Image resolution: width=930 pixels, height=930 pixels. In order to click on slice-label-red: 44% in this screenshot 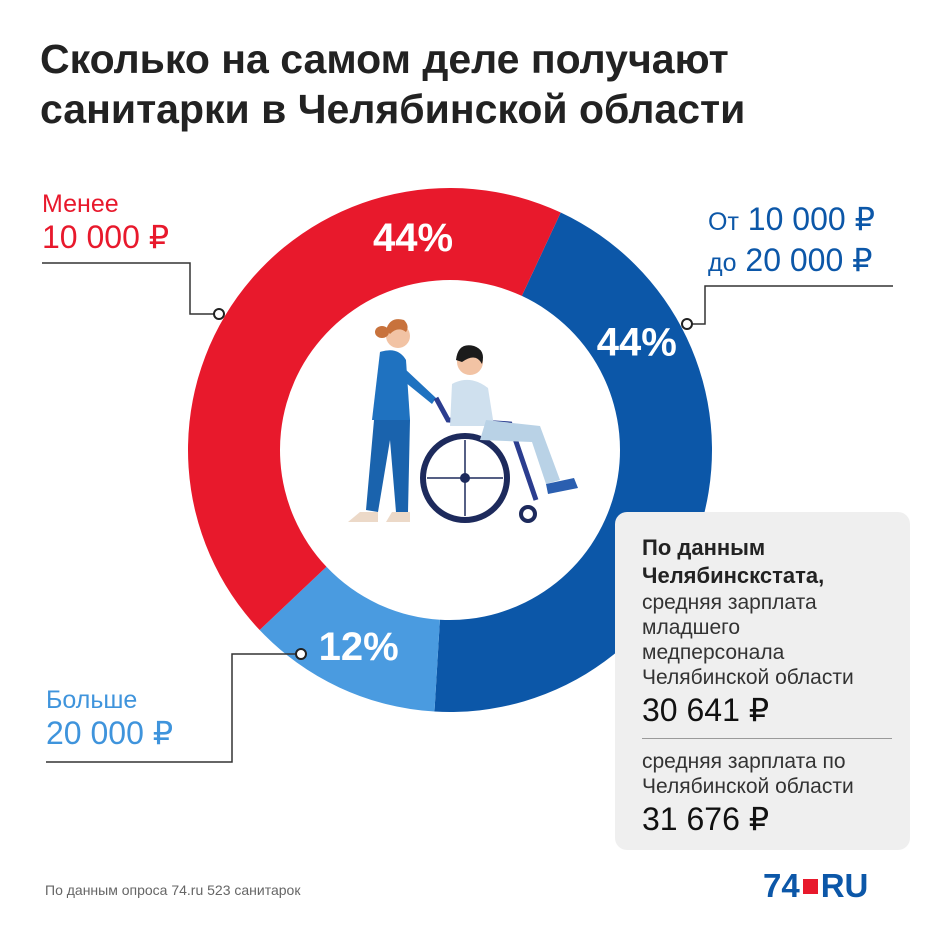, I will do `click(413, 238)`.